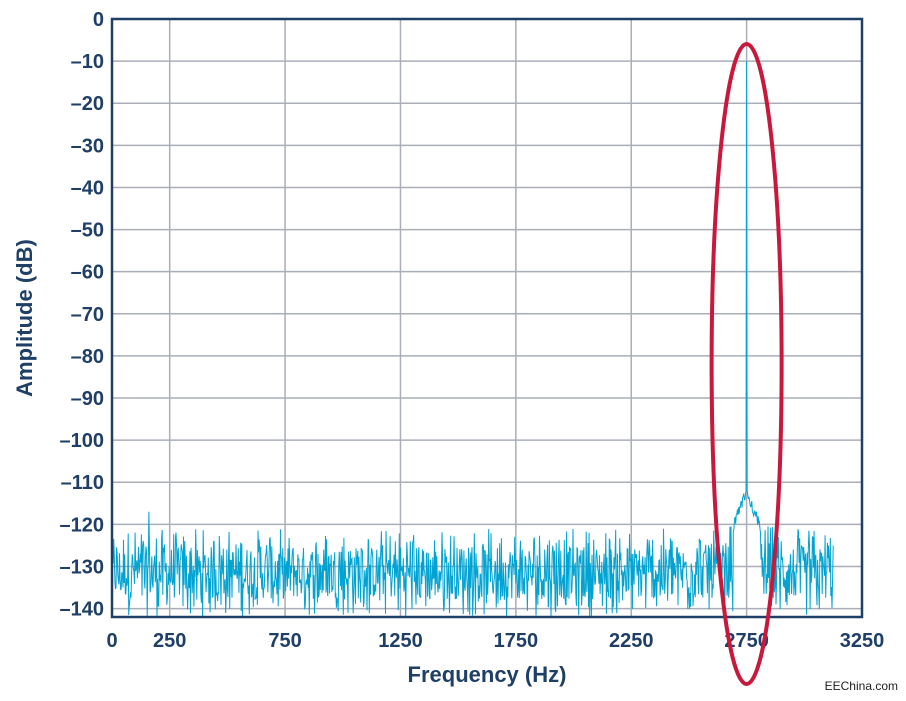 The width and height of the screenshot is (906, 701). Describe the element at coordinates (169, 641) in the screenshot. I see `x-tick-label: 250` at that location.